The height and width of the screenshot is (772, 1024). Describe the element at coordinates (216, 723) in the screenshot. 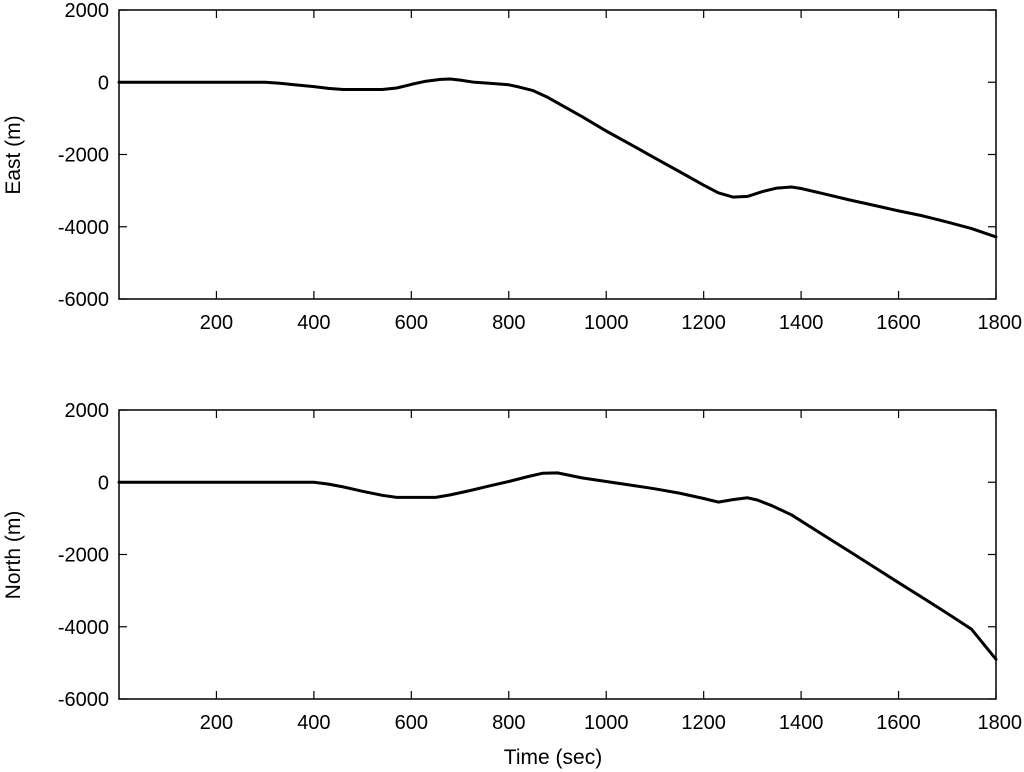

I see `north-x-tick-label: 200` at that location.